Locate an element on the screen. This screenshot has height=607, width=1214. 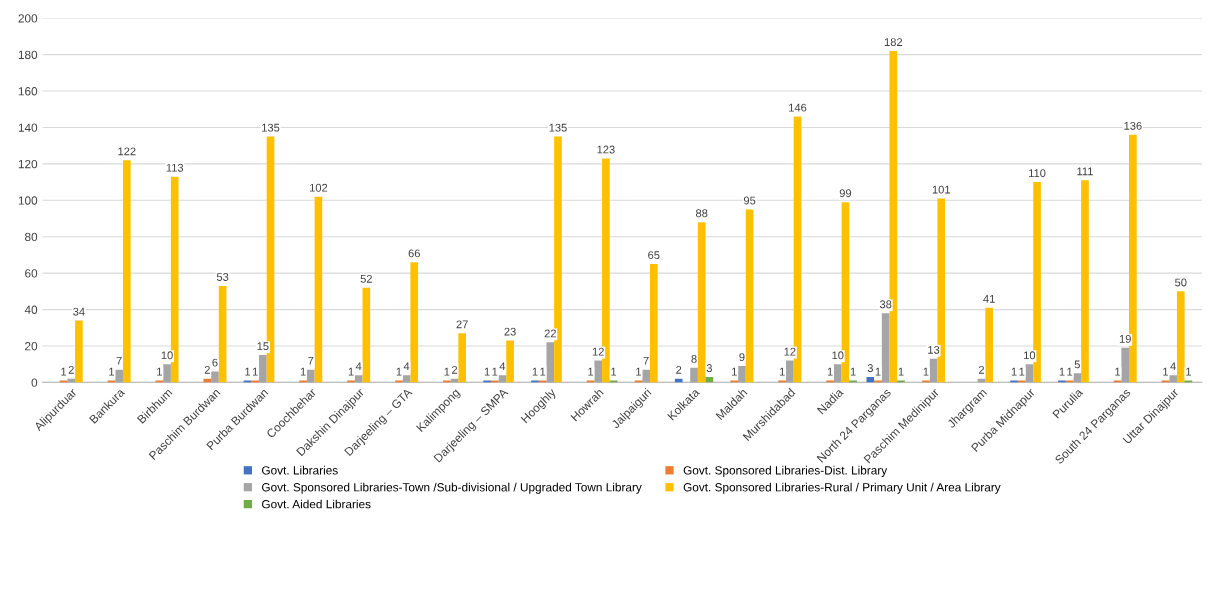
data-label: 27 is located at coordinates (462, 324).